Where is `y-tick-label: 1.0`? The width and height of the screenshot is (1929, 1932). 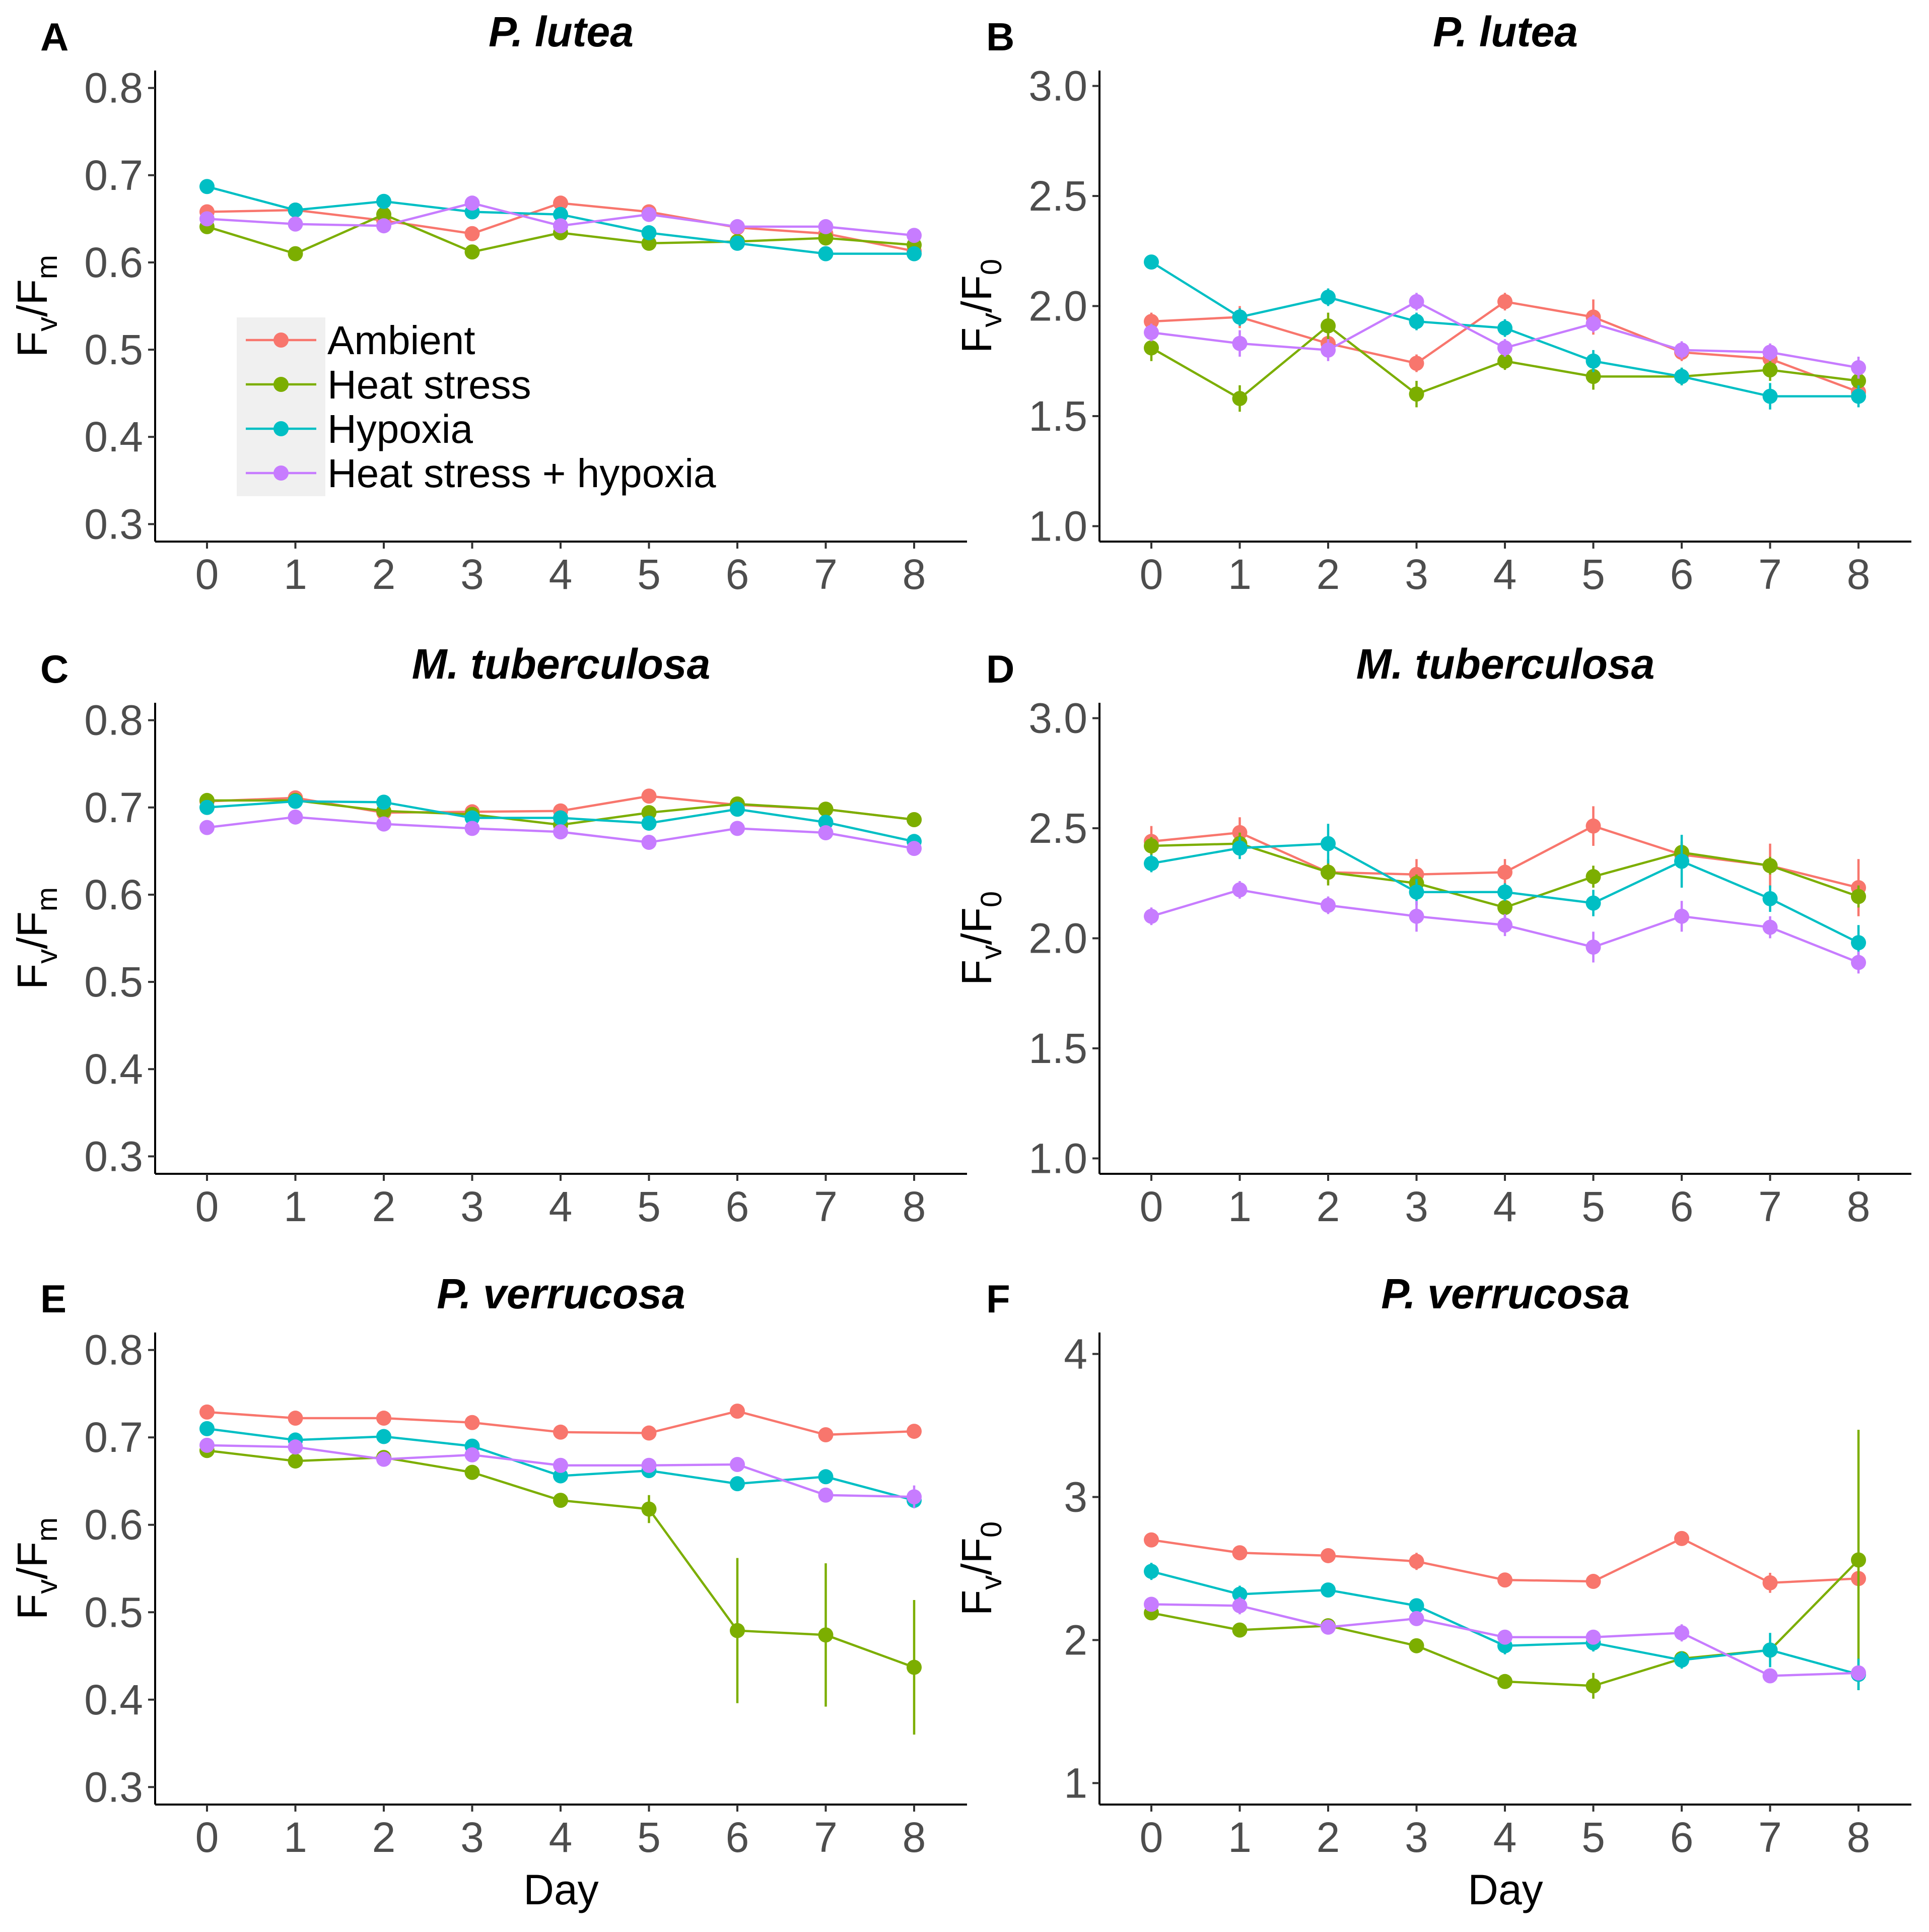
y-tick-label: 1.0 is located at coordinates (1057, 526).